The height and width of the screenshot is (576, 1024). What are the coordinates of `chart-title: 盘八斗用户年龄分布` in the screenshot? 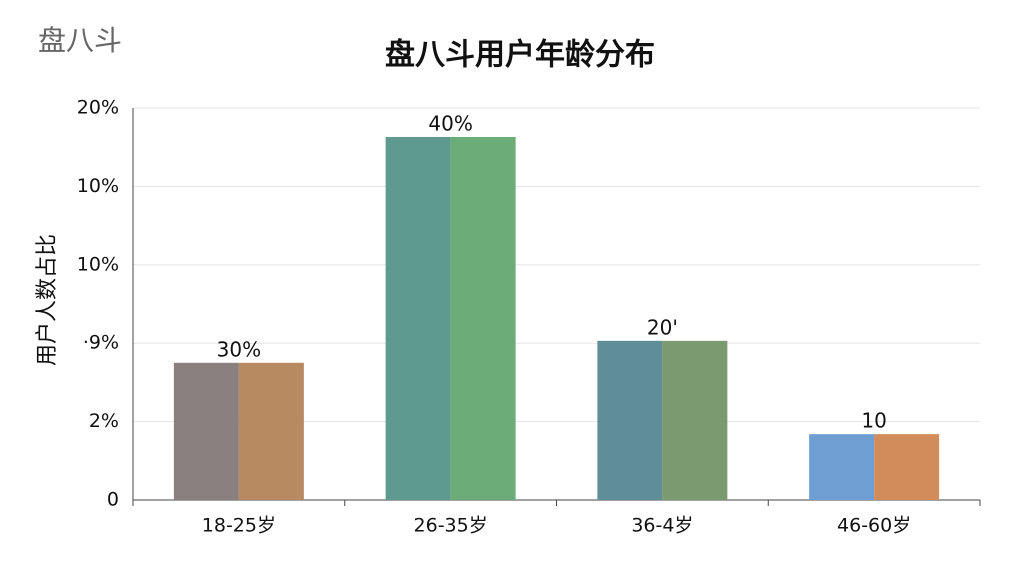 It's located at (520, 55).